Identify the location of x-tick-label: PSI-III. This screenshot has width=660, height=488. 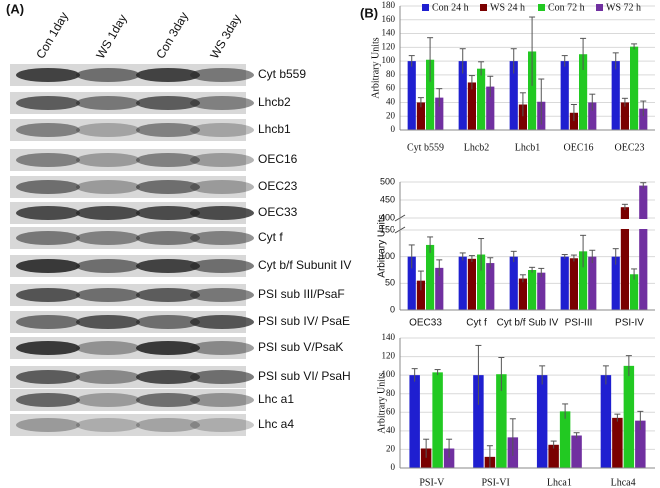
(579, 323).